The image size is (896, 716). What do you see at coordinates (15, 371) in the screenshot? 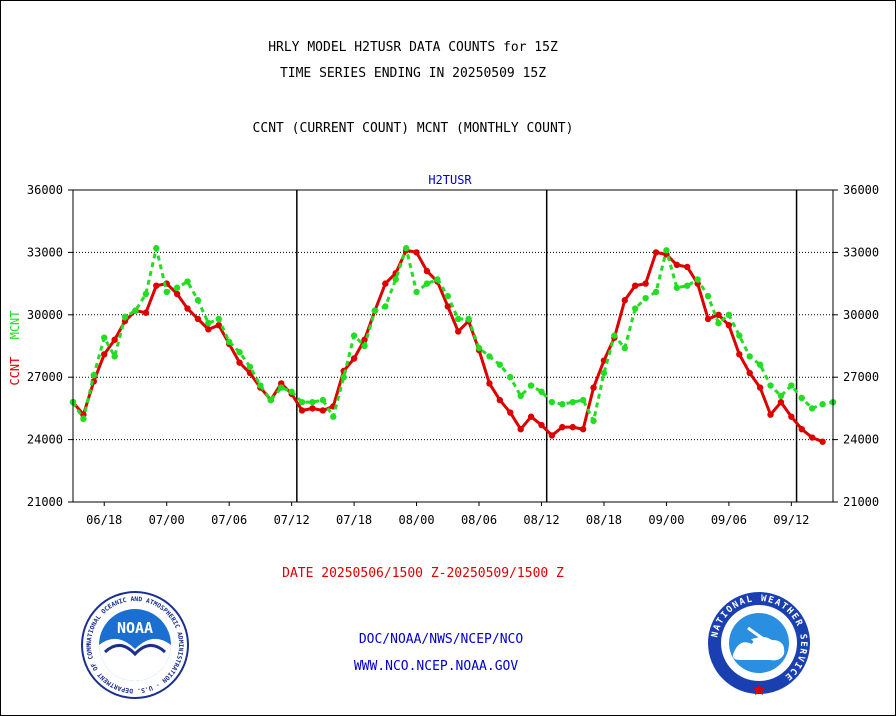
I see `ylabel-ccnt: CCNT` at bounding box center [15, 371].